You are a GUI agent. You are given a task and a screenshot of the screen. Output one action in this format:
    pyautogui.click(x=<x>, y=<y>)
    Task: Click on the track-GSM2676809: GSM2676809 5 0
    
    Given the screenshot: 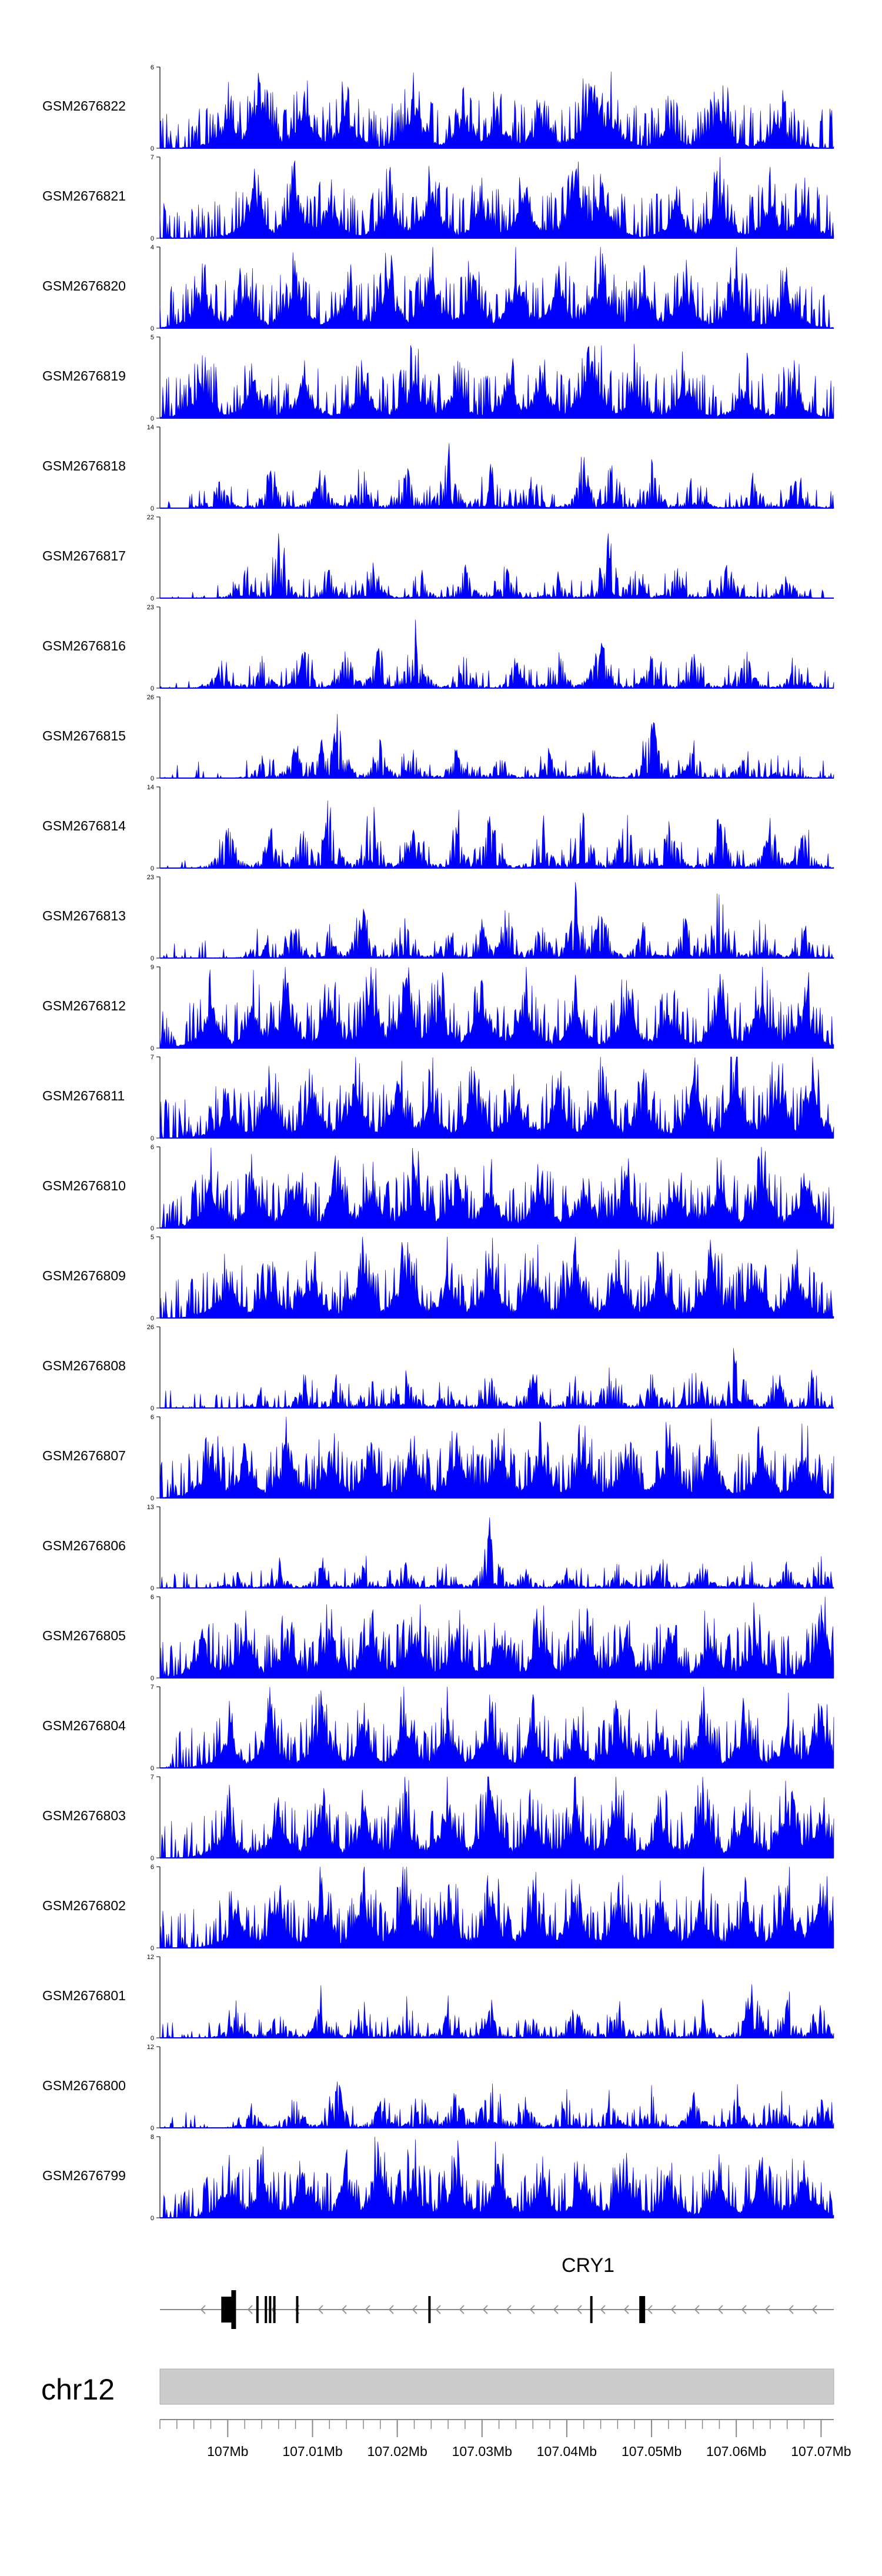 What is the action you would take?
    pyautogui.click(x=438, y=1278)
    